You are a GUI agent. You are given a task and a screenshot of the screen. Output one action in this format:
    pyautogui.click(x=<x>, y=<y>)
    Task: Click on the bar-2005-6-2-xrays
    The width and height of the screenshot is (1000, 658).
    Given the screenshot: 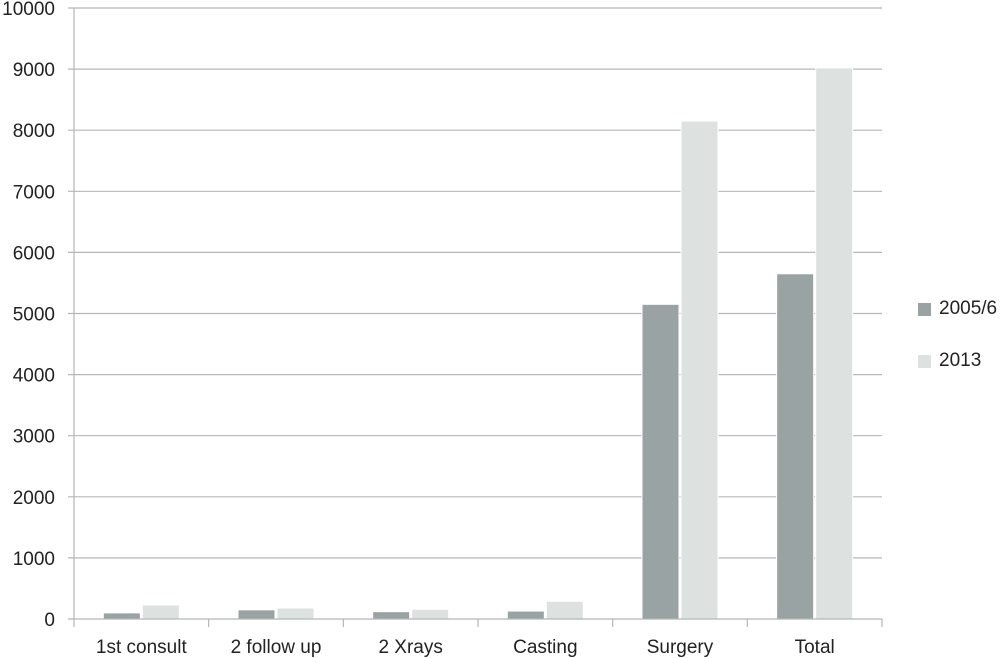 What is the action you would take?
    pyautogui.click(x=391, y=615)
    